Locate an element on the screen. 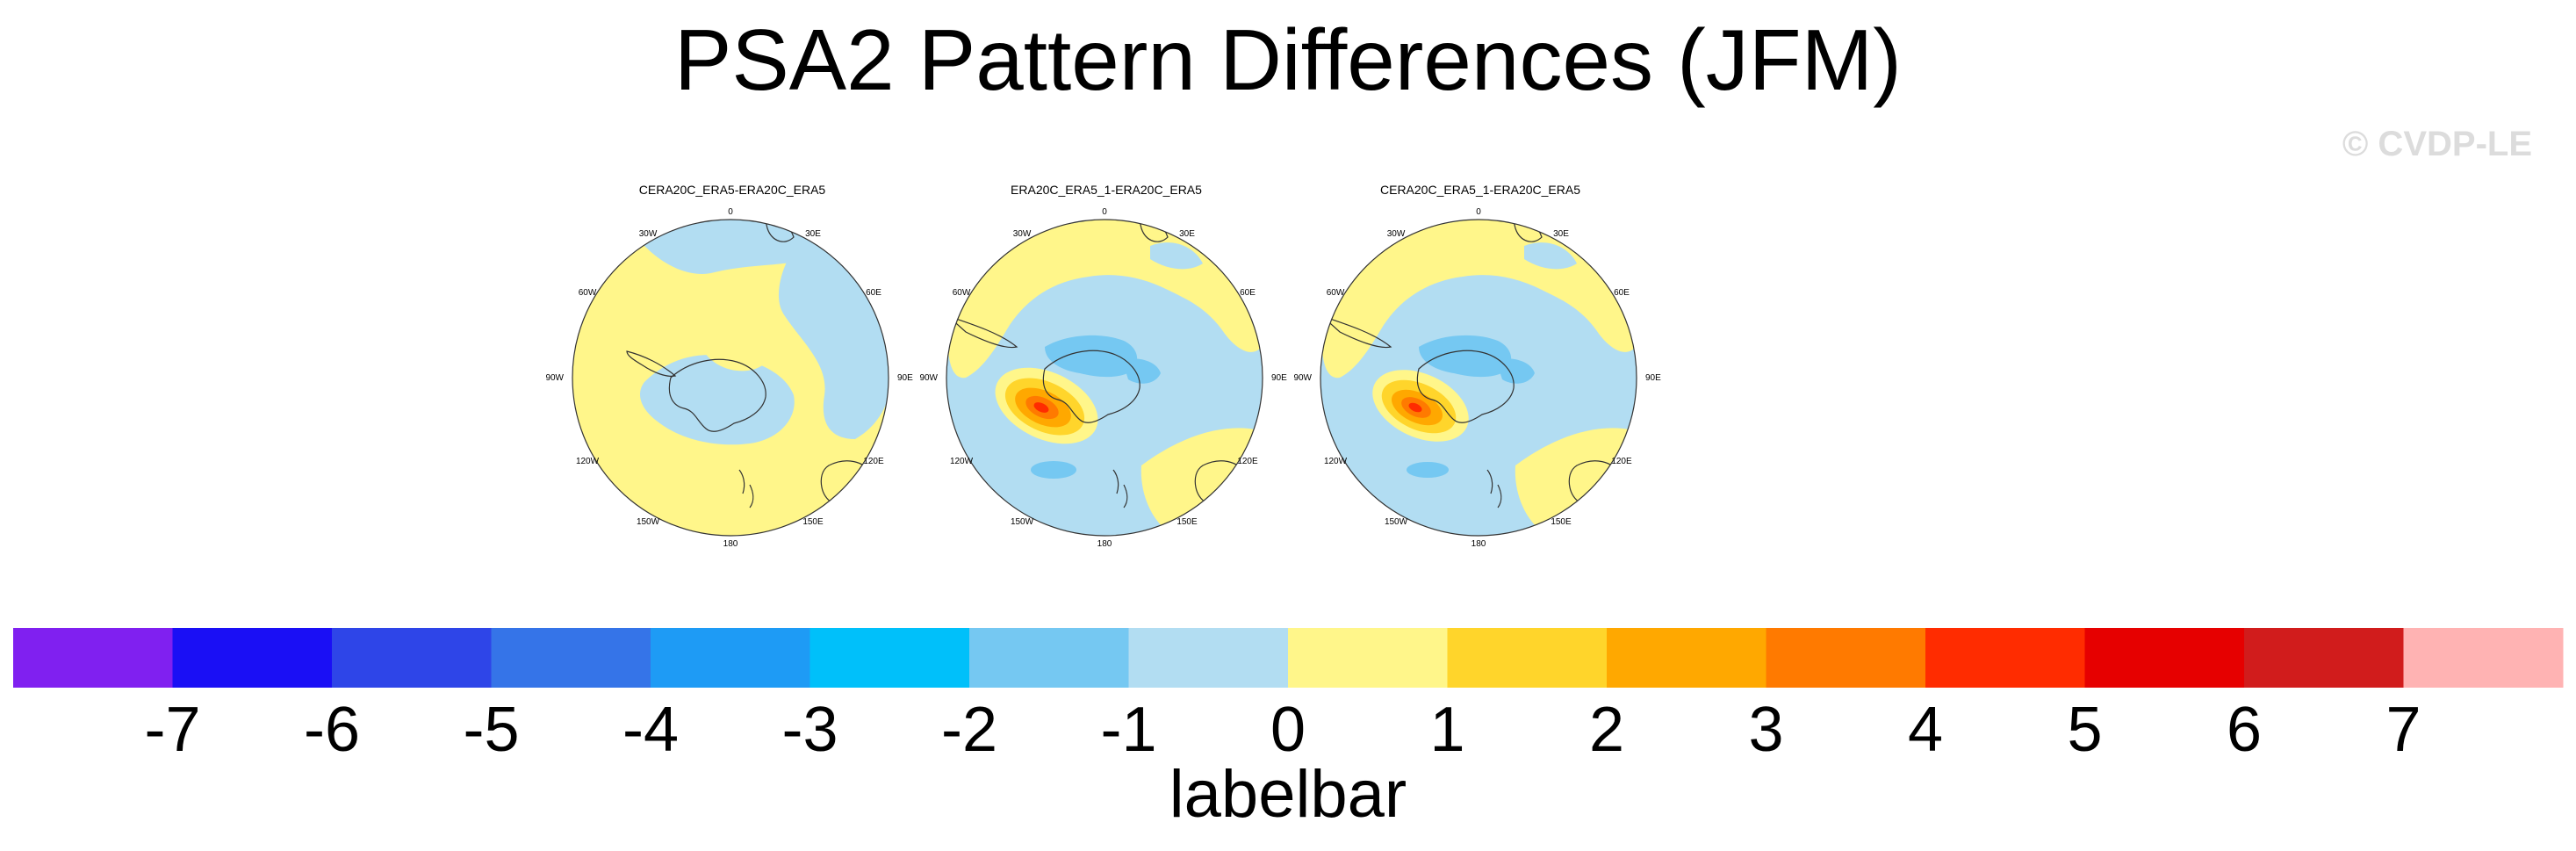 The width and height of the screenshot is (2576, 851). map-panel-3: CERA20C_ERA5_1-ERA20C_ERA5 0 30E 60 is located at coordinates (1480, 369).